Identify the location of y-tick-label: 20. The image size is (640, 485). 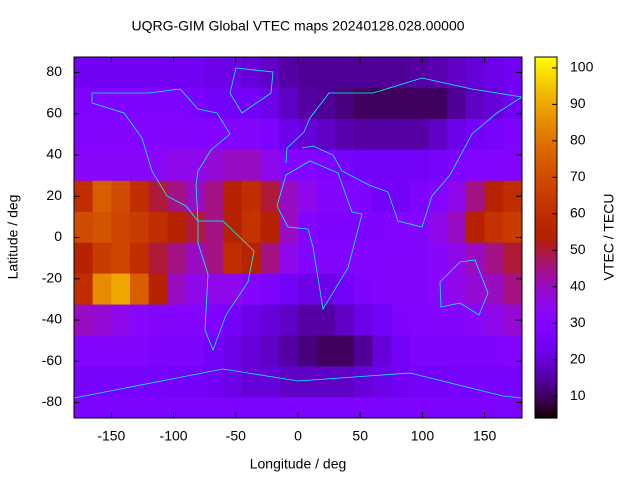
(54, 195).